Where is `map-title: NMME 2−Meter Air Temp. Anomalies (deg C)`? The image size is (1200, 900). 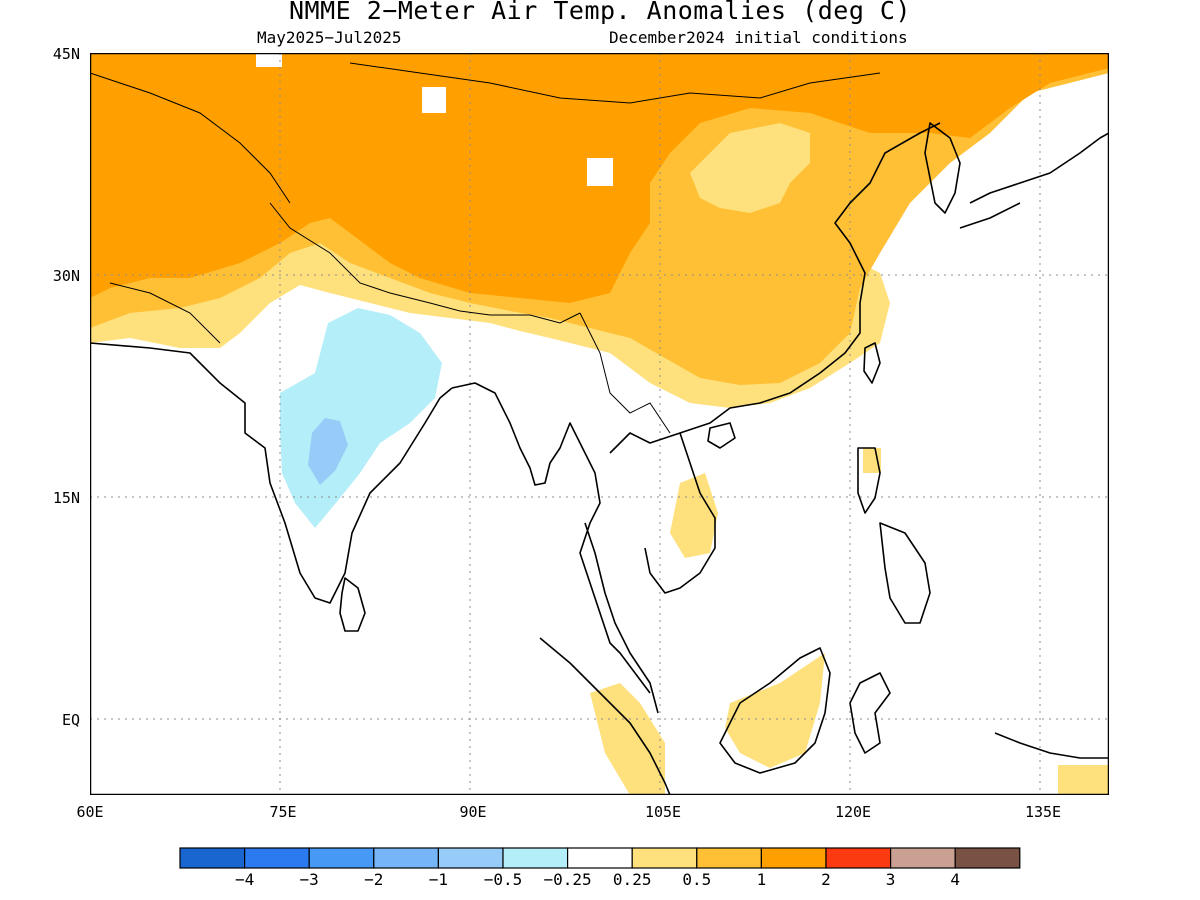
map-title: NMME 2−Meter Air Temp. Anomalies (deg C) is located at coordinates (600, 12).